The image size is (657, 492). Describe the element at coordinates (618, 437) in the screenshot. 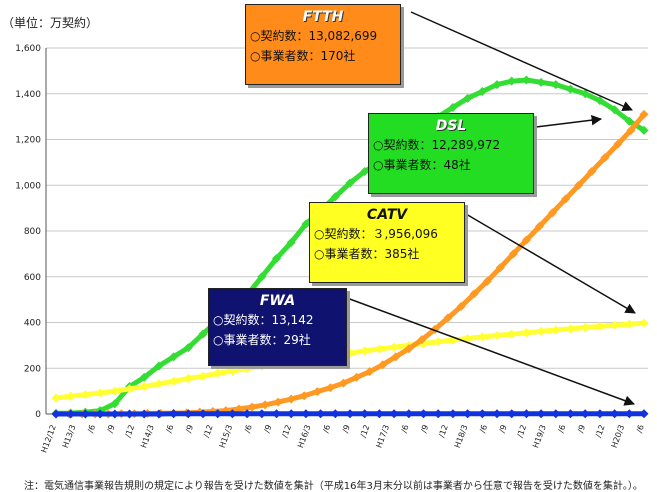

I see `x-tick-label: H20/3` at that location.